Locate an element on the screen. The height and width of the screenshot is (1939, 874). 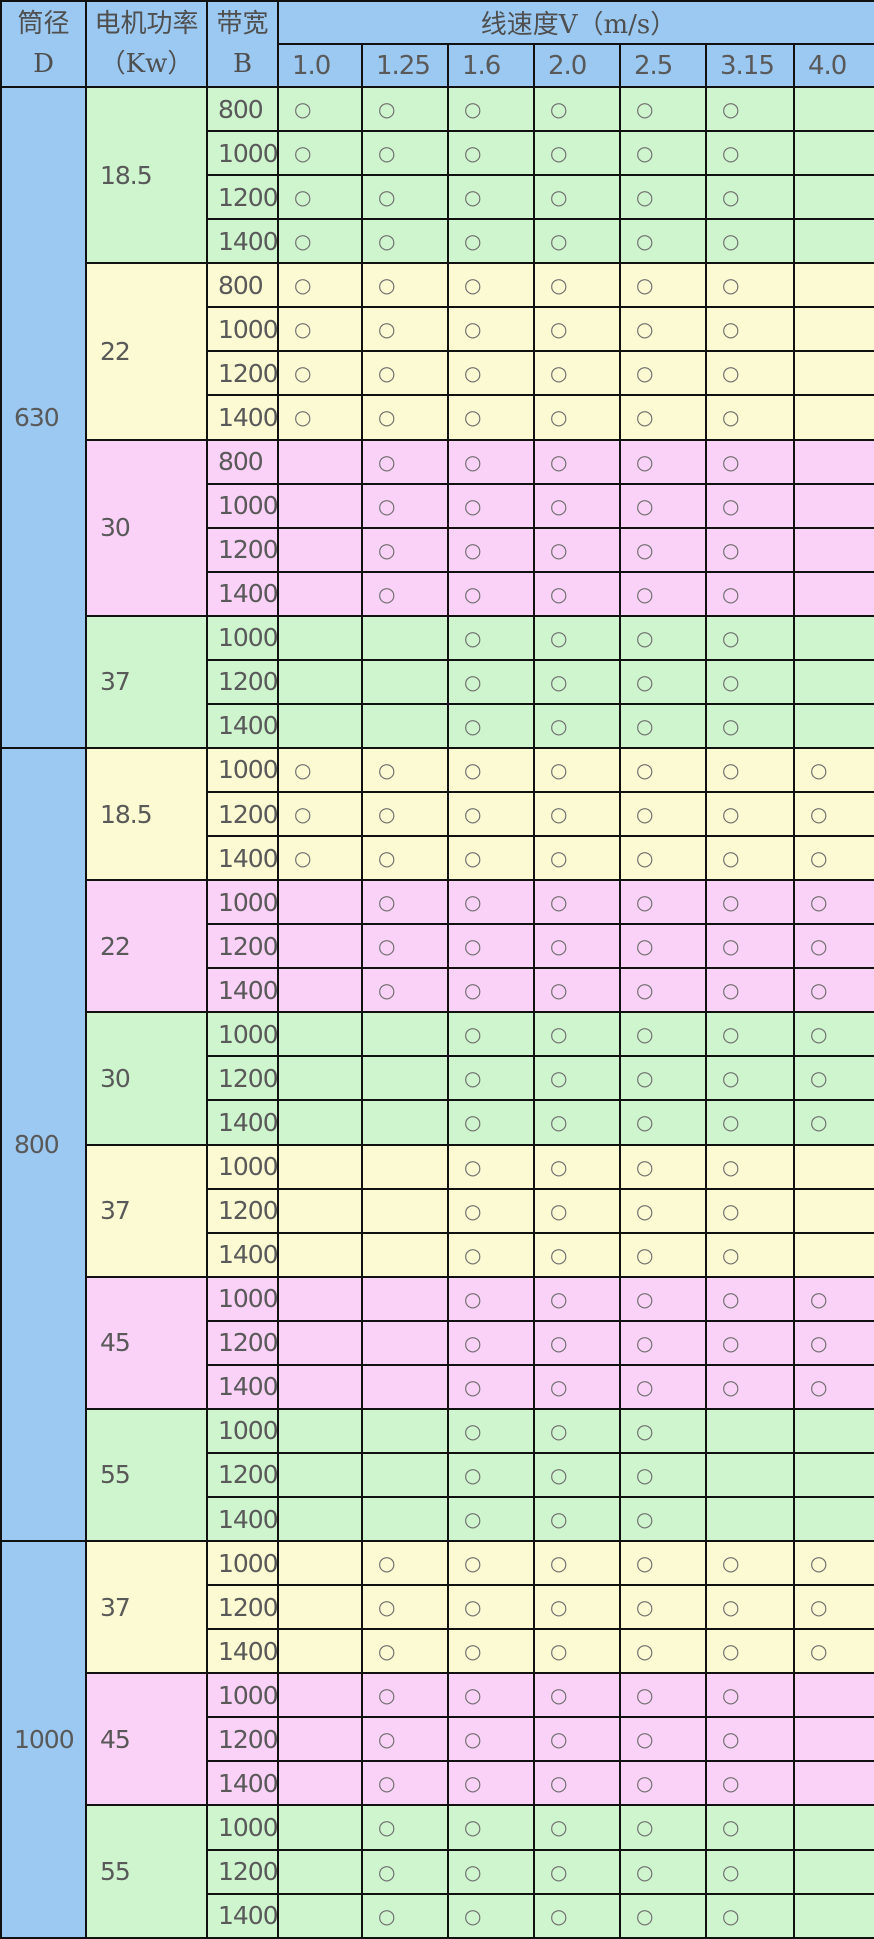
header-power-label: 电机功率 is located at coordinates (146, 24).